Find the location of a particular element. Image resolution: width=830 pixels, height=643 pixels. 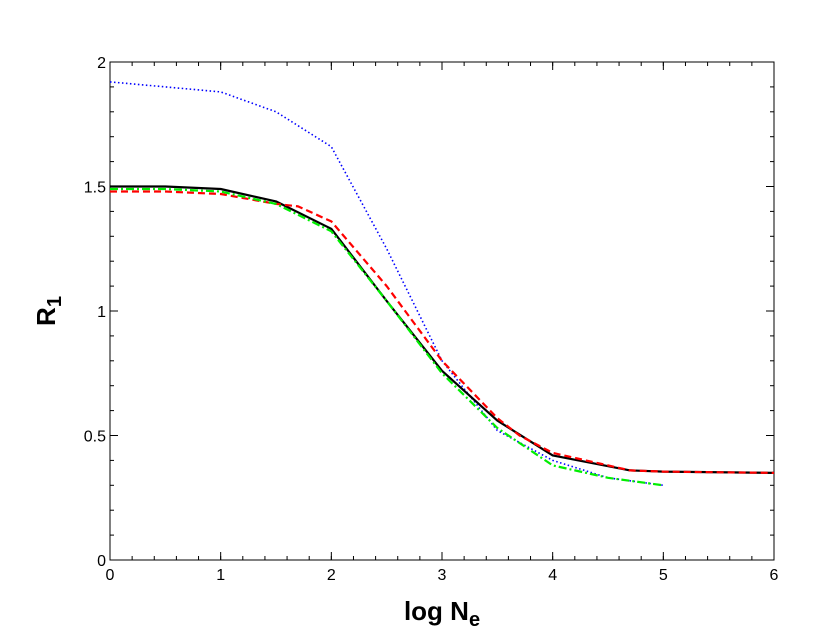

x-tick-label: 6 is located at coordinates (774, 575).